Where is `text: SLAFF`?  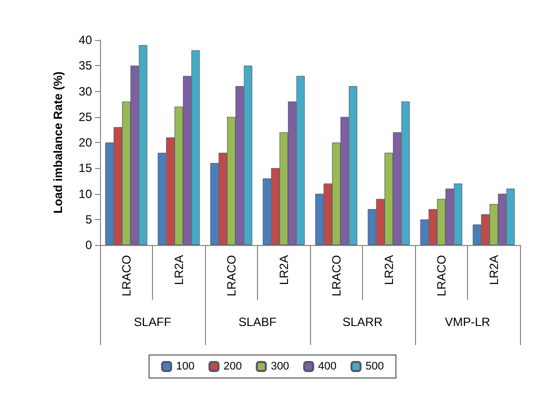 text: SLAFF is located at coordinates (153, 322).